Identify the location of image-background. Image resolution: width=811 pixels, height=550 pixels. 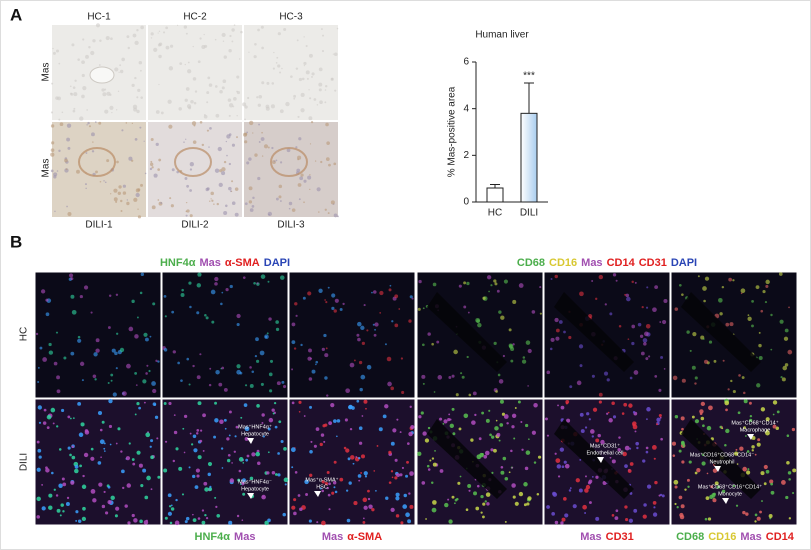
(195, 72).